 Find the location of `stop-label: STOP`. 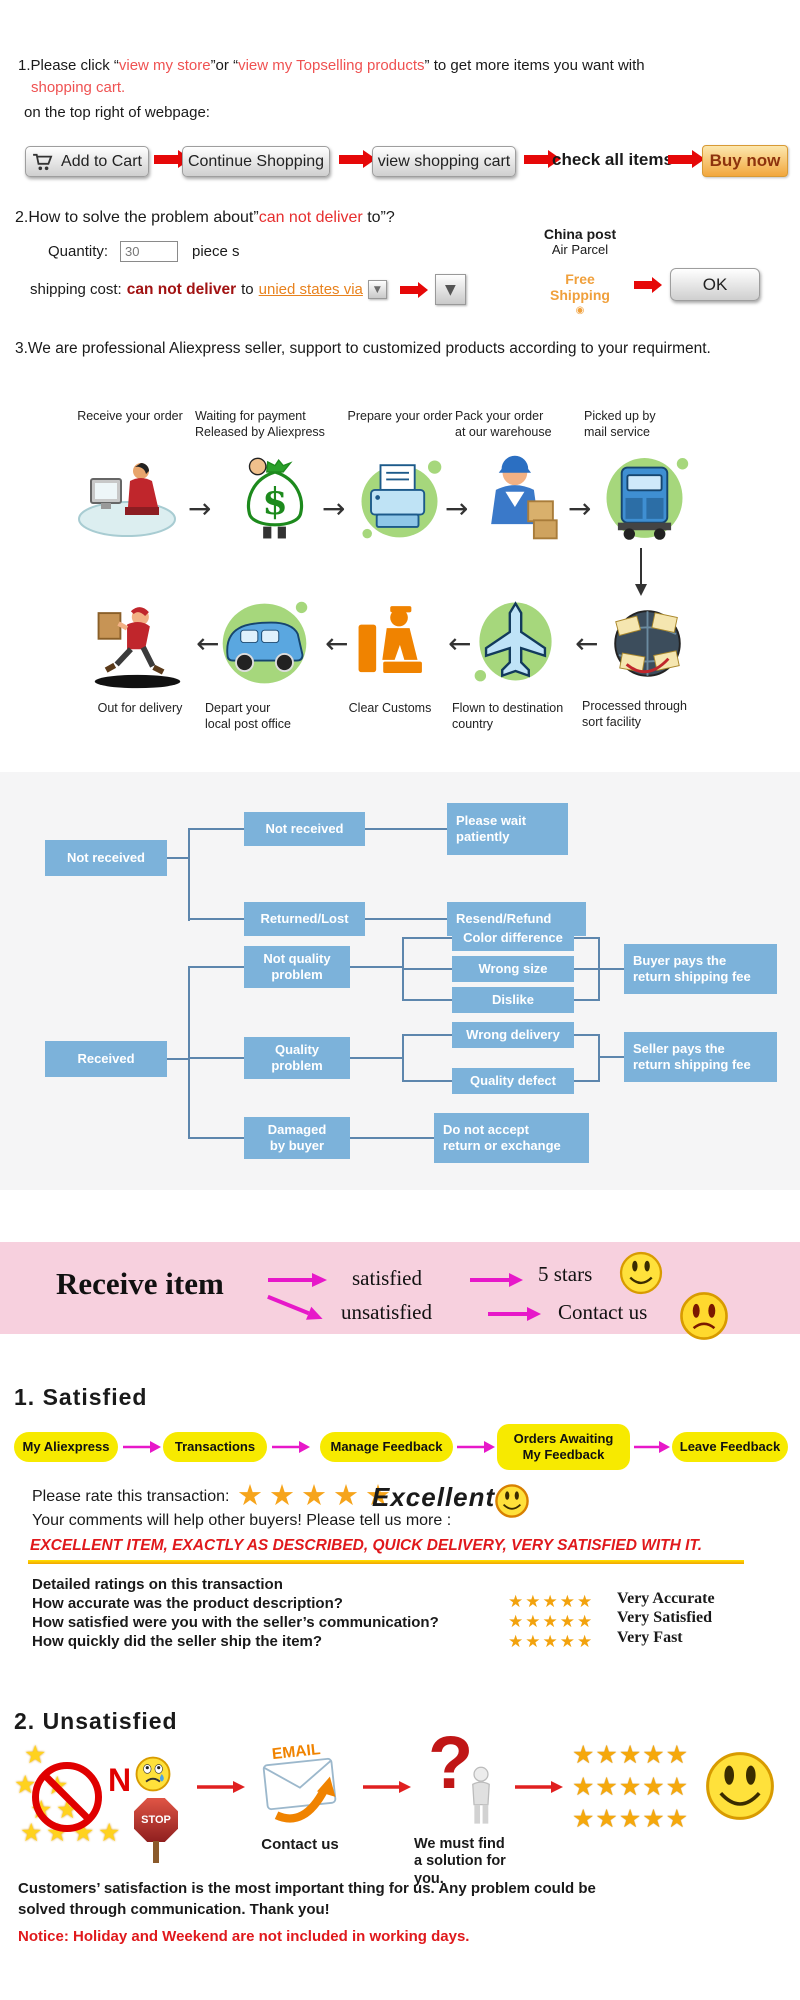

stop-label: STOP is located at coordinates (156, 1820).